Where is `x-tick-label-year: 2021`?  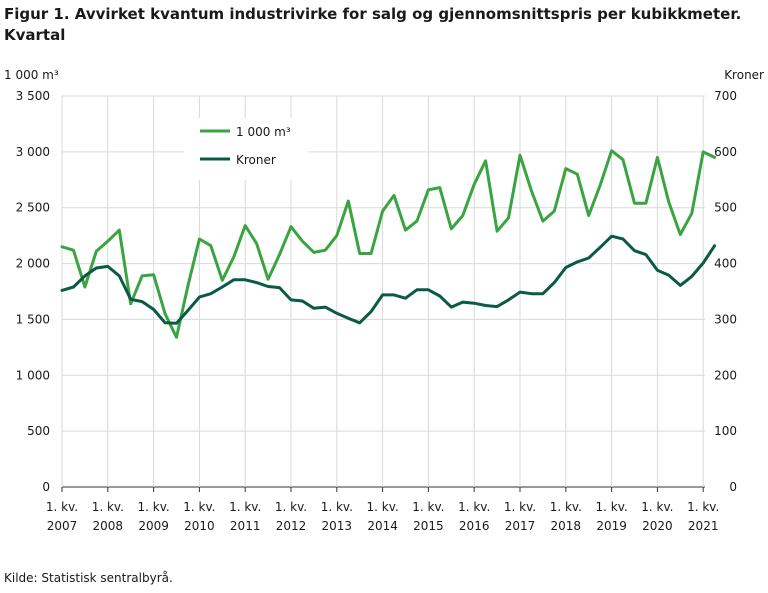 x-tick-label-year: 2021 is located at coordinates (703, 526).